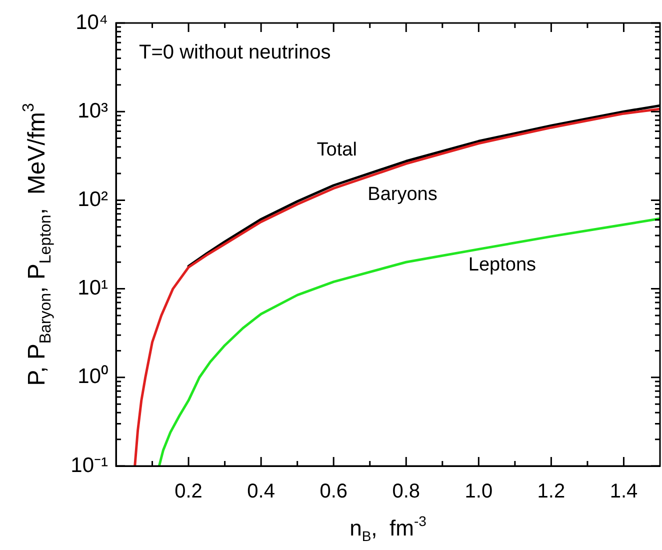 The width and height of the screenshot is (662, 550). I want to click on y-tick-label: 10², so click(93, 199).